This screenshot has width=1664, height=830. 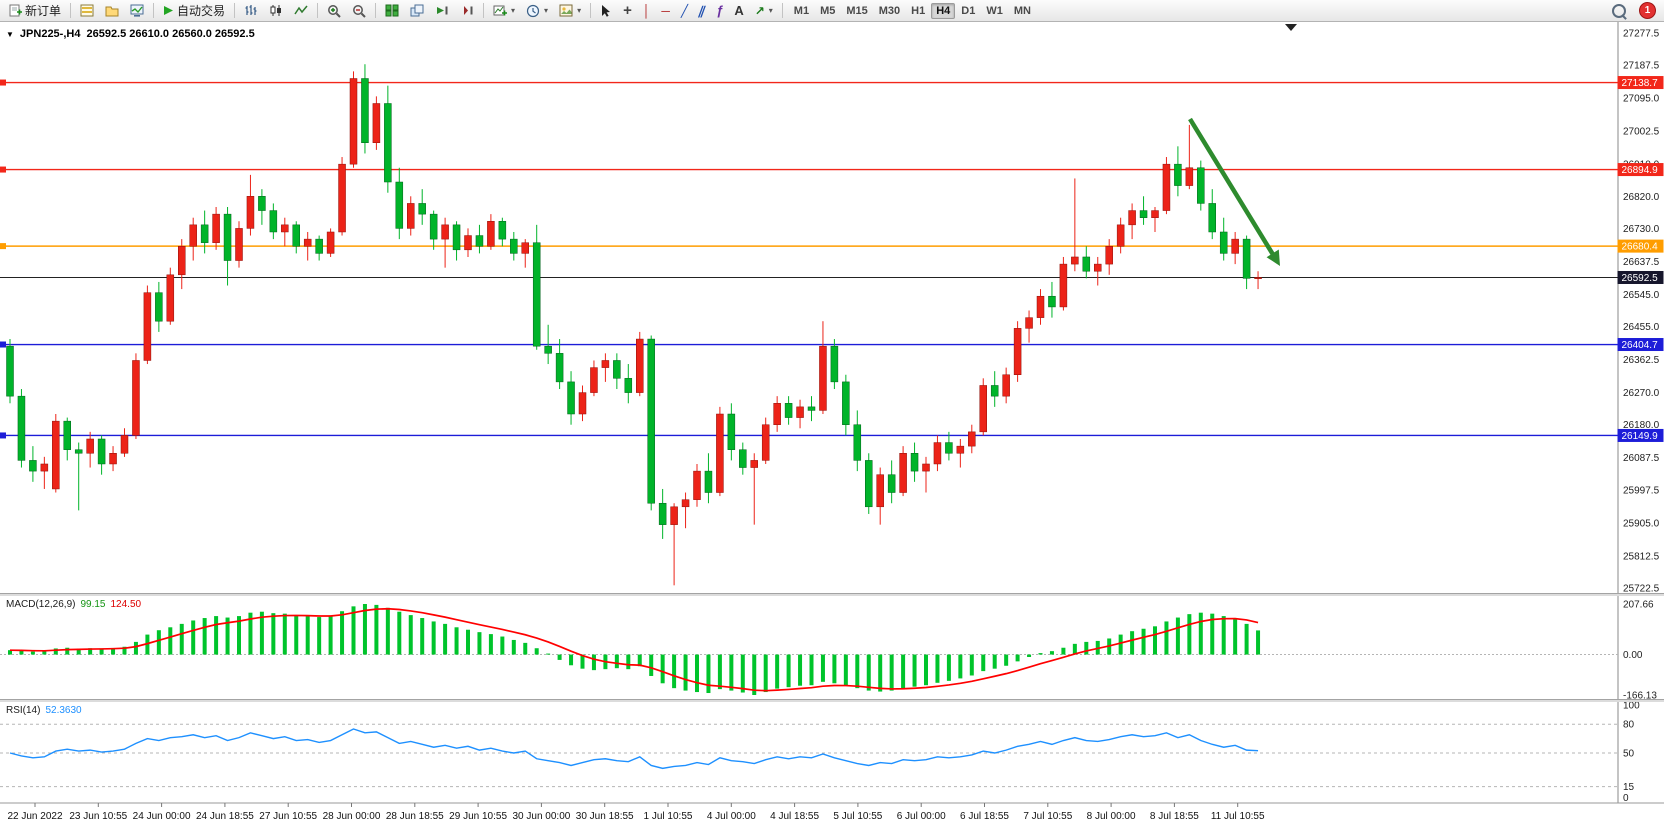 I want to click on template-icon, so click(x=566, y=10).